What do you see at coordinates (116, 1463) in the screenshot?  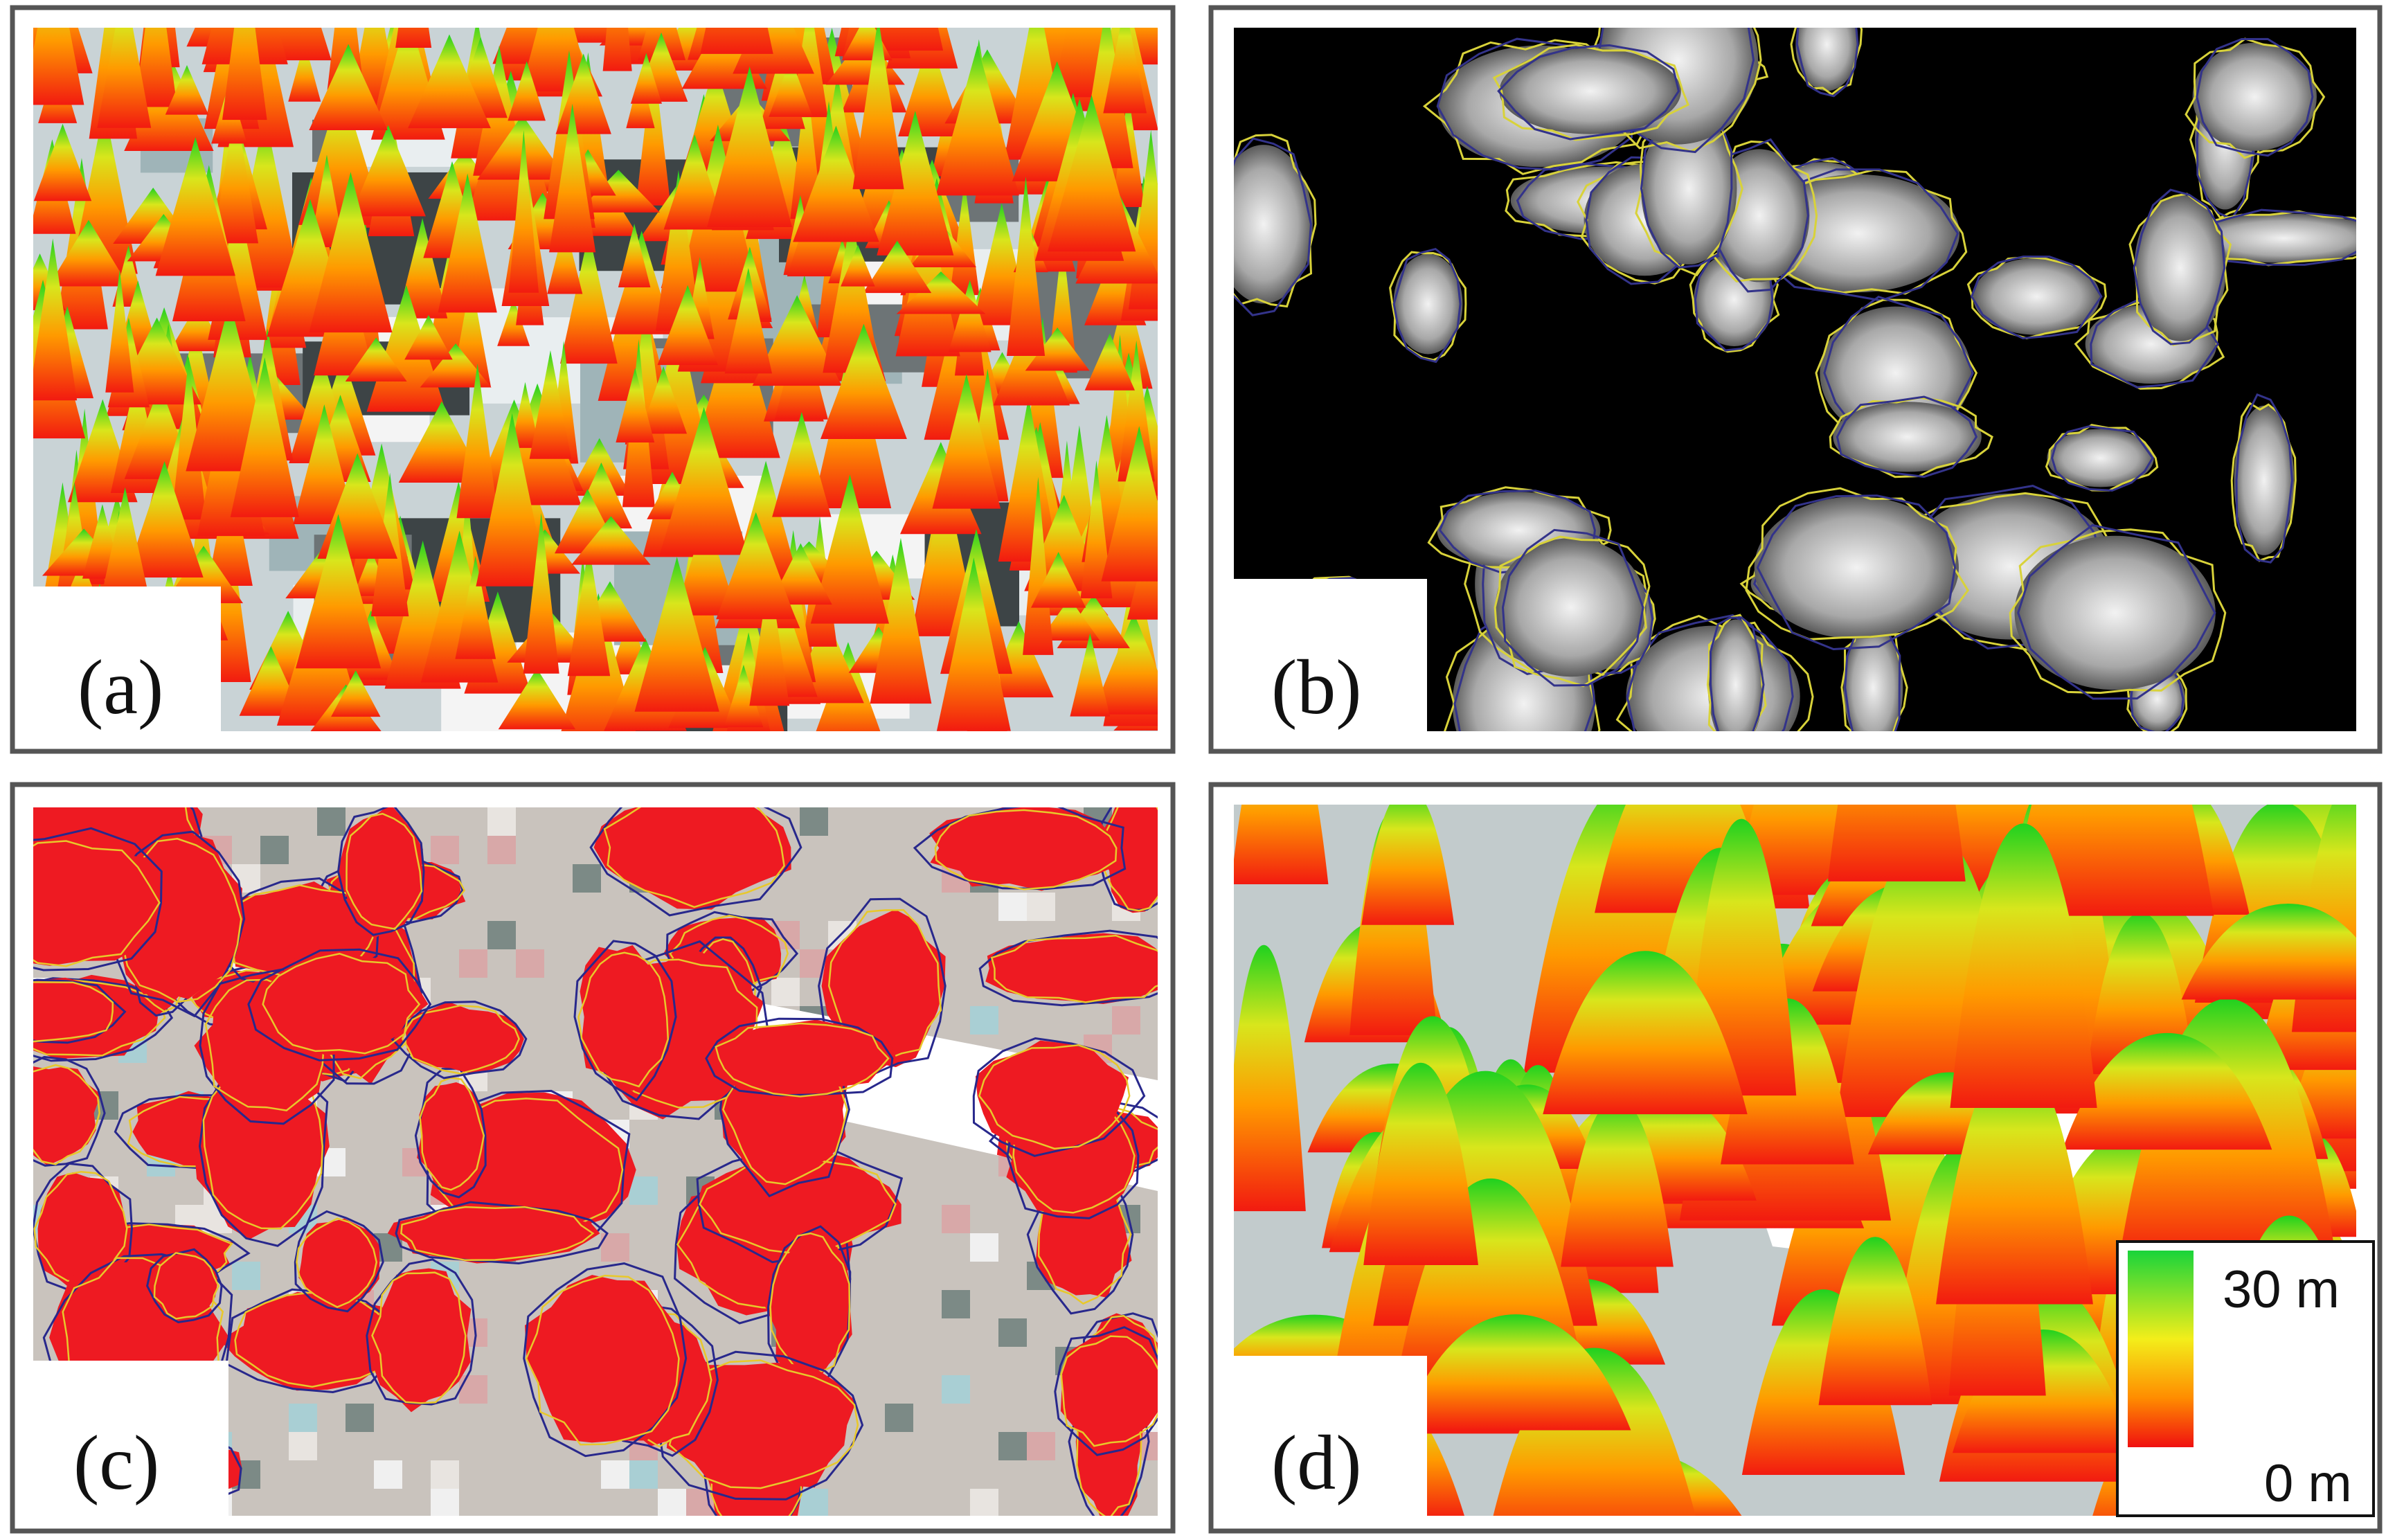 I see `panel-label: (c)` at bounding box center [116, 1463].